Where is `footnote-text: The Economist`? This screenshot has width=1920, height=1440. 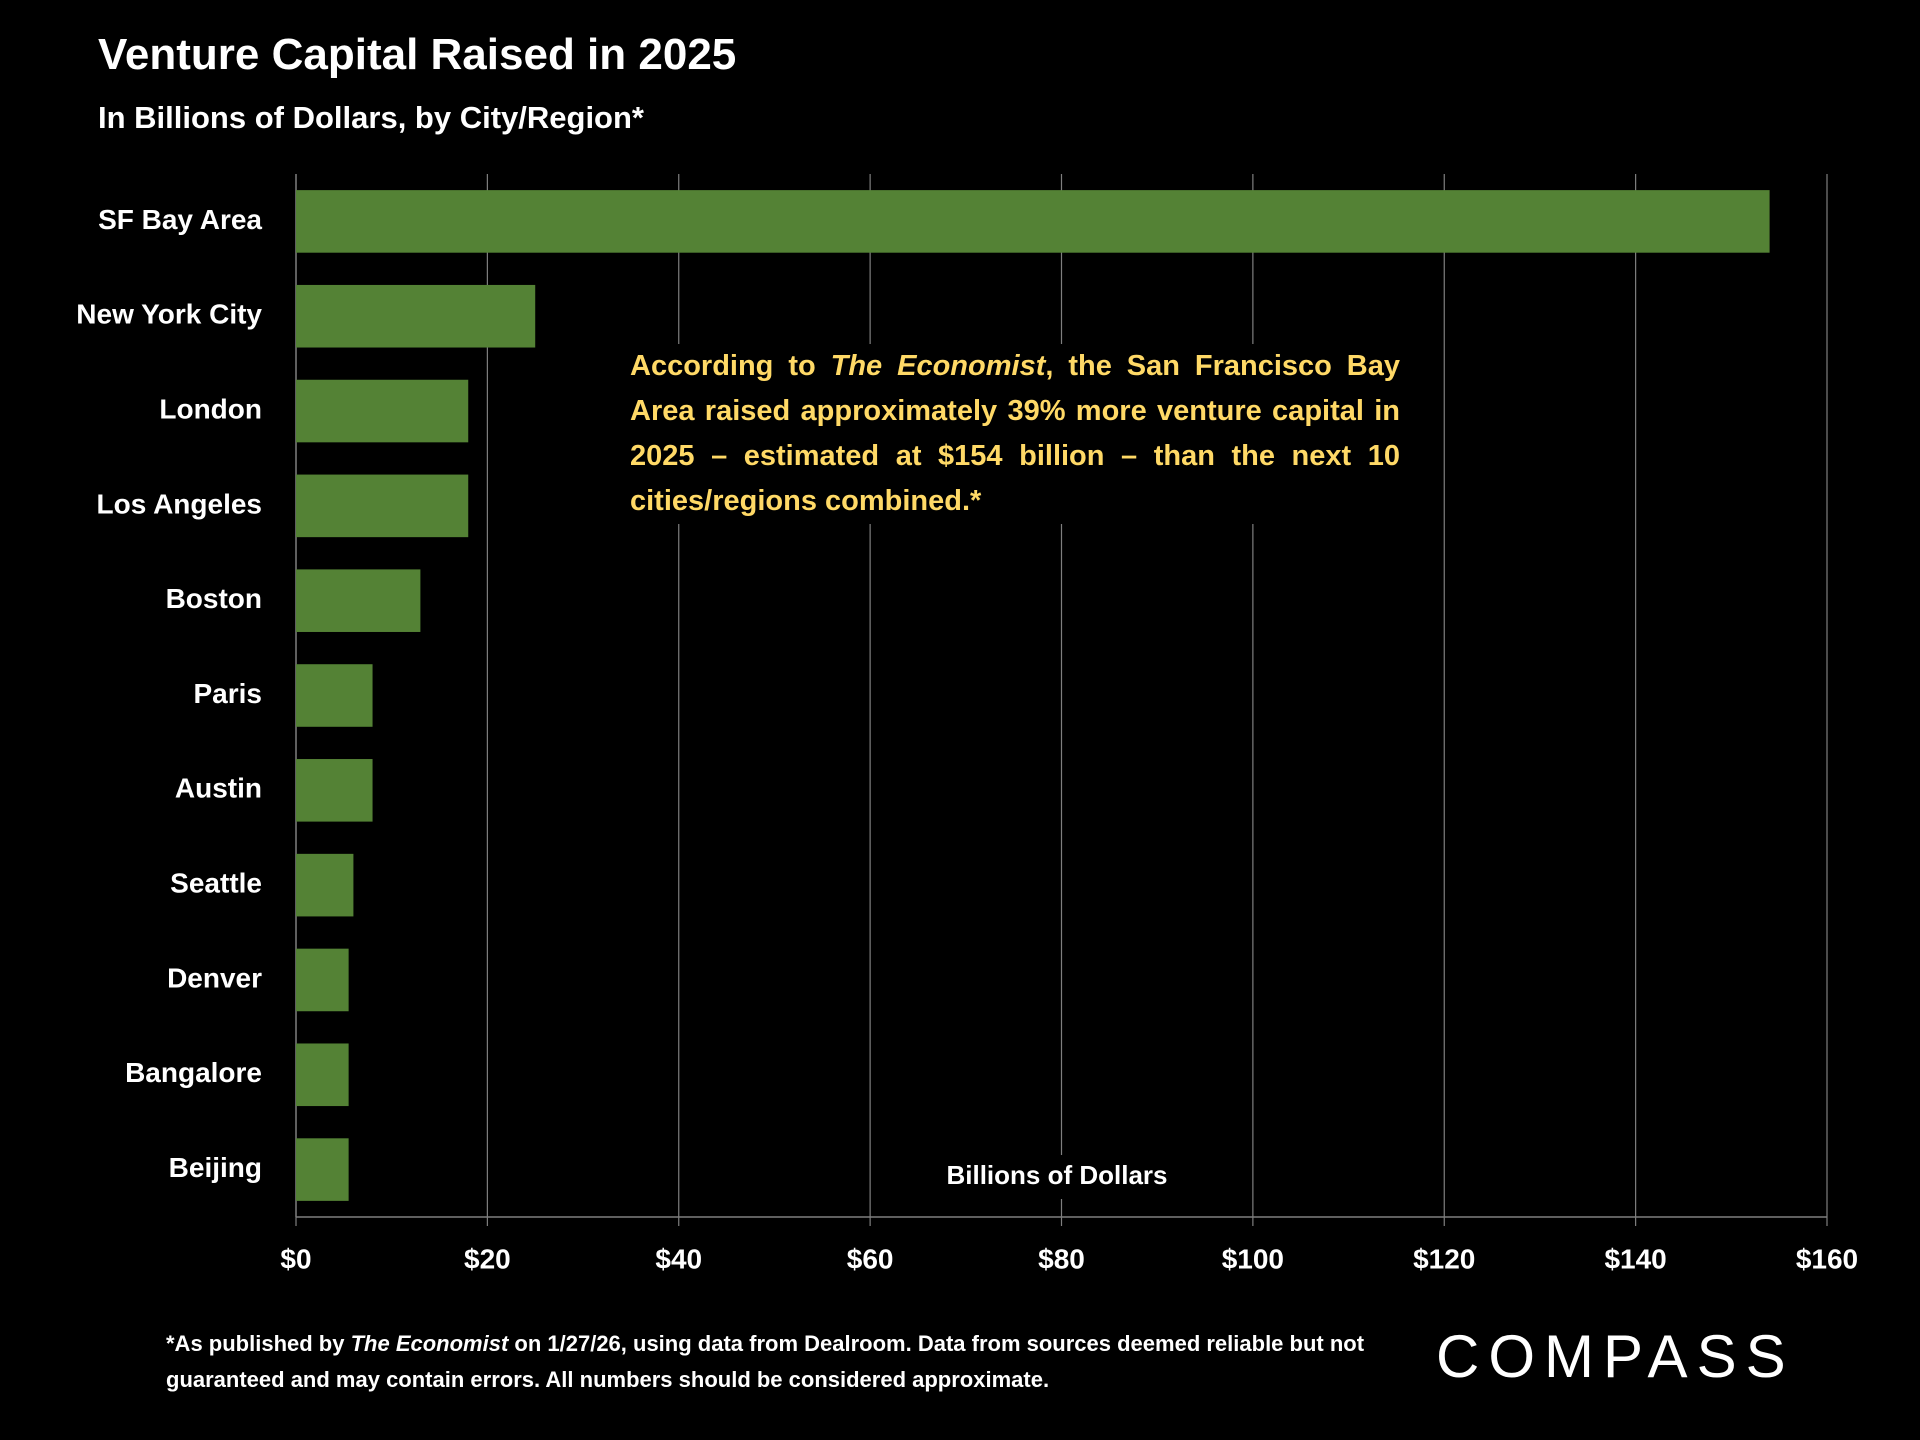
footnote-text: The Economist is located at coordinates (429, 1343).